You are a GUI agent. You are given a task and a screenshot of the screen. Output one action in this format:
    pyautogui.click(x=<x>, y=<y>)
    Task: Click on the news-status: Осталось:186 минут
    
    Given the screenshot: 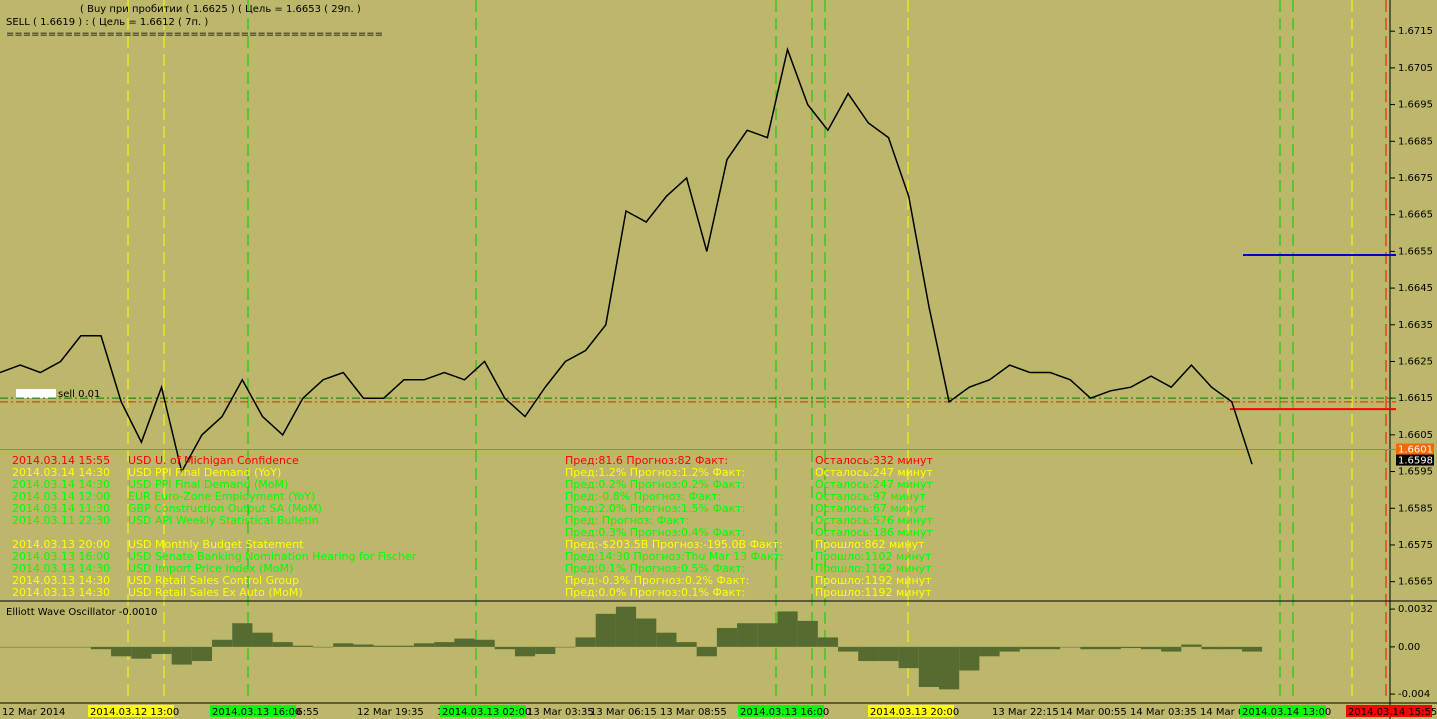 What is the action you would take?
    pyautogui.click(x=874, y=532)
    